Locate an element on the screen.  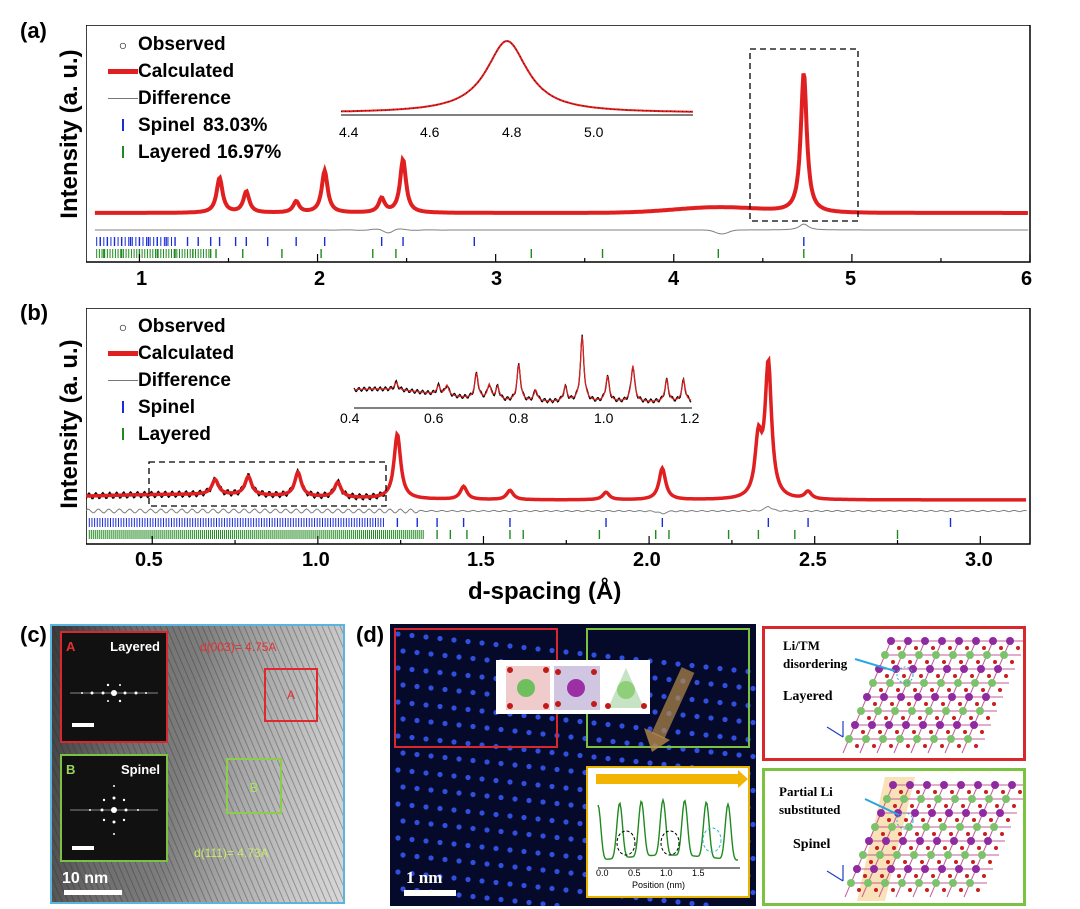
axes-icon is located at coordinates (835, 729).